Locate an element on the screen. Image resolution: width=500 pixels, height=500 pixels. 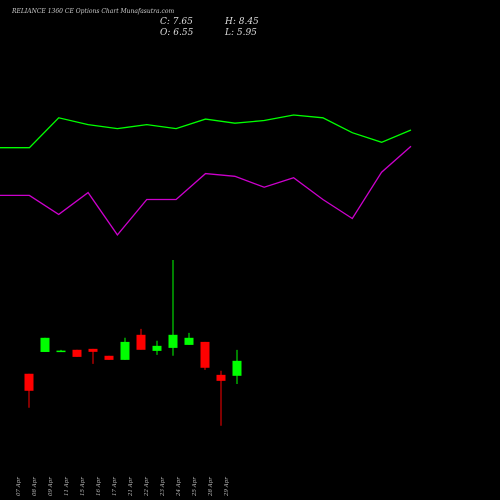
x-tick-label: 16 Apr is located at coordinates (99, 486).